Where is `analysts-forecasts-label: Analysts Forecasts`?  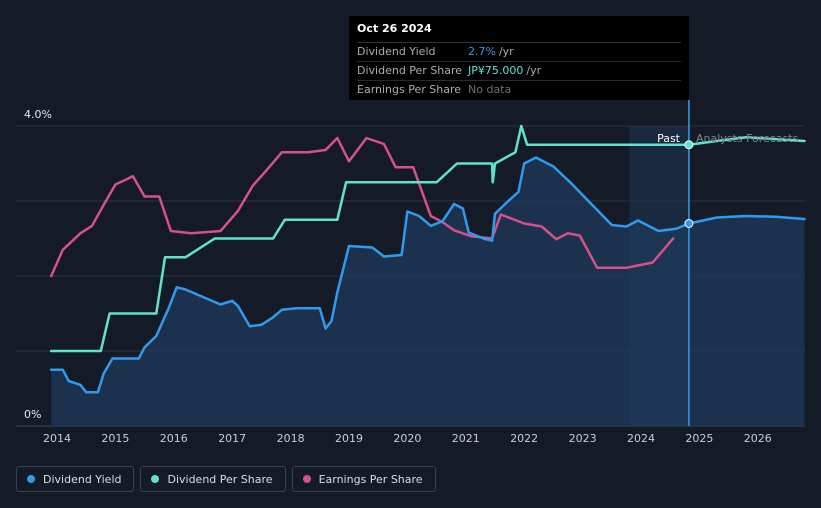
analysts-forecasts-label: Analysts Forecasts is located at coordinates (747, 138).